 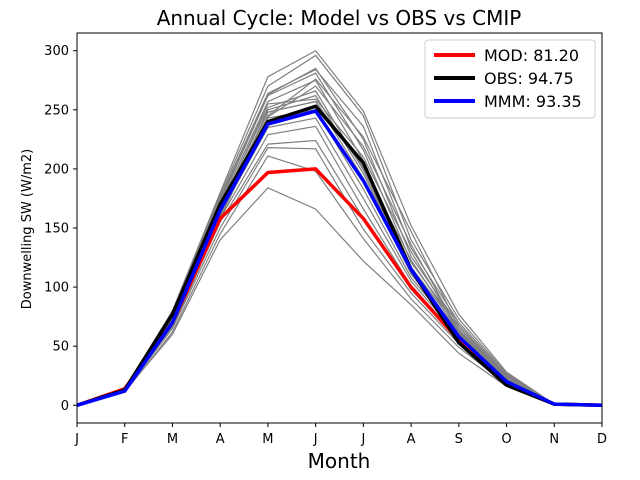 I want to click on legend: MOD: 81.20 OBS: 94.75 MMM: 93.35, so click(x=510, y=79).